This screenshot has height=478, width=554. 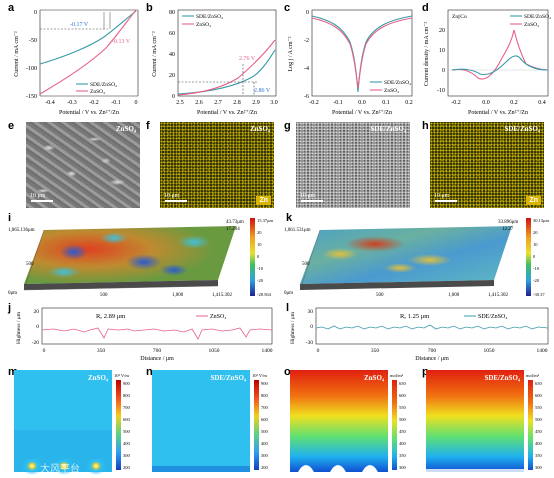 What do you see at coordinates (288, 293) in the screenshot?
I see `surface-k-origin: 0μm` at bounding box center [288, 293].